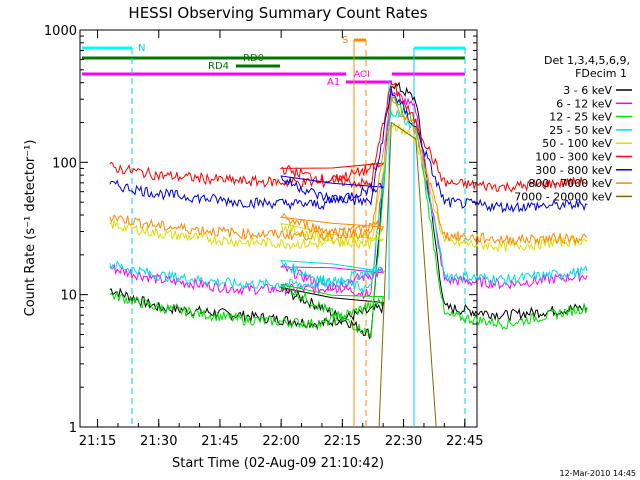 The image size is (640, 480). Describe the element at coordinates (277, 13) in the screenshot. I see `chart-title: HESSI Observing Summary Count Rates` at that location.